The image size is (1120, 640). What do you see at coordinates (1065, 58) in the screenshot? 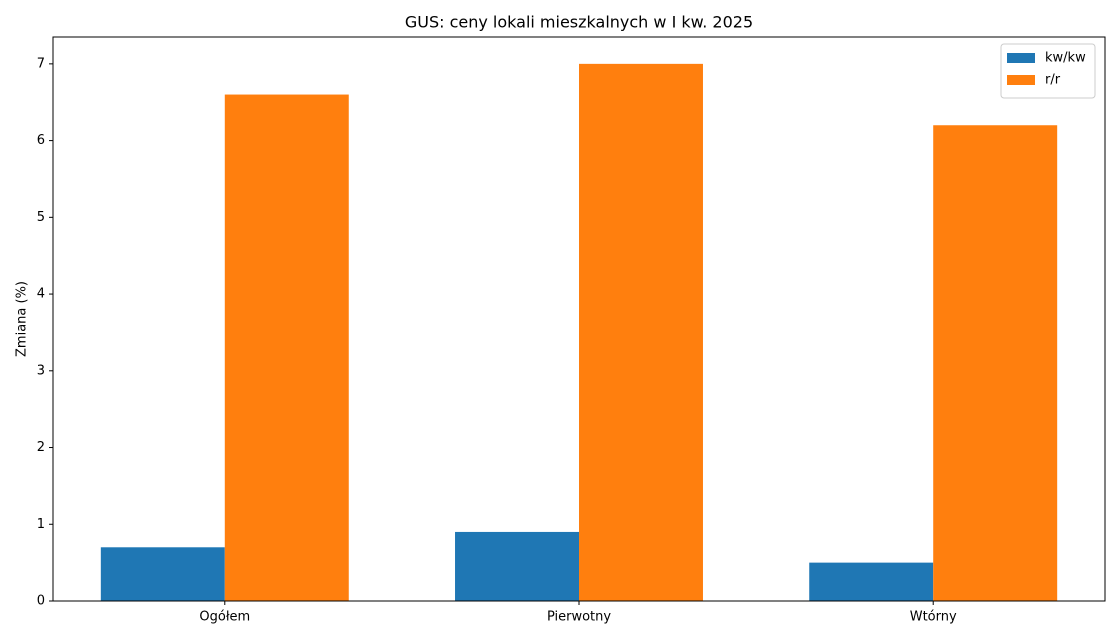
I see `legend-label: kw/kw` at bounding box center [1065, 58].